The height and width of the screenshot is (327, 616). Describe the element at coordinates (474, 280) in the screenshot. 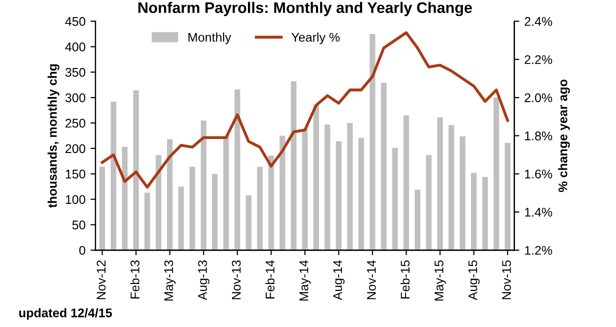

I see `x-tick-label: Aug-15` at that location.